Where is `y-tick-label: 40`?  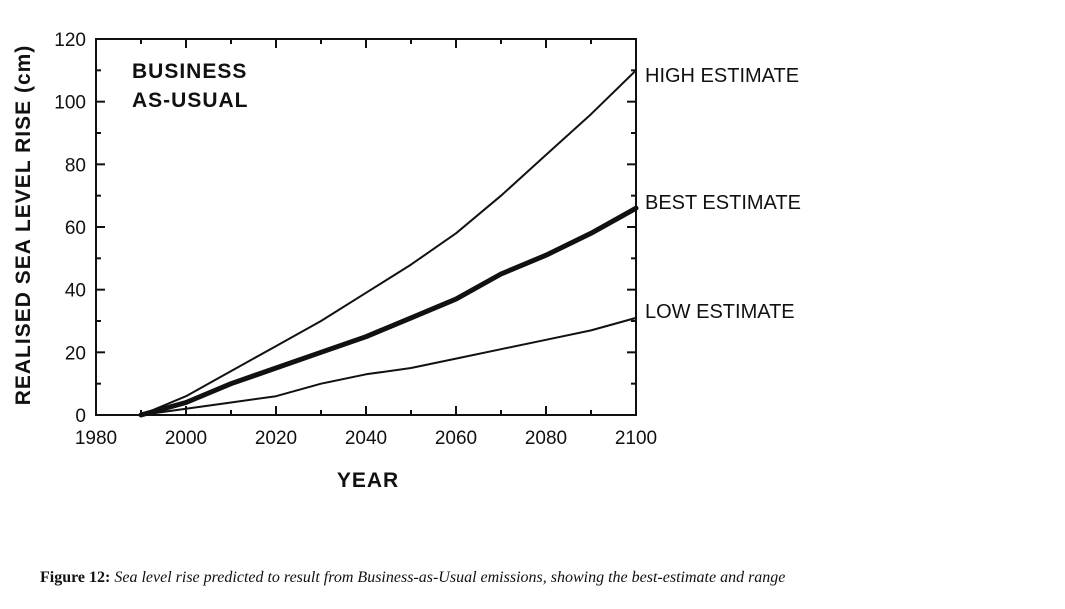
y-tick-label: 40 is located at coordinates (75, 291).